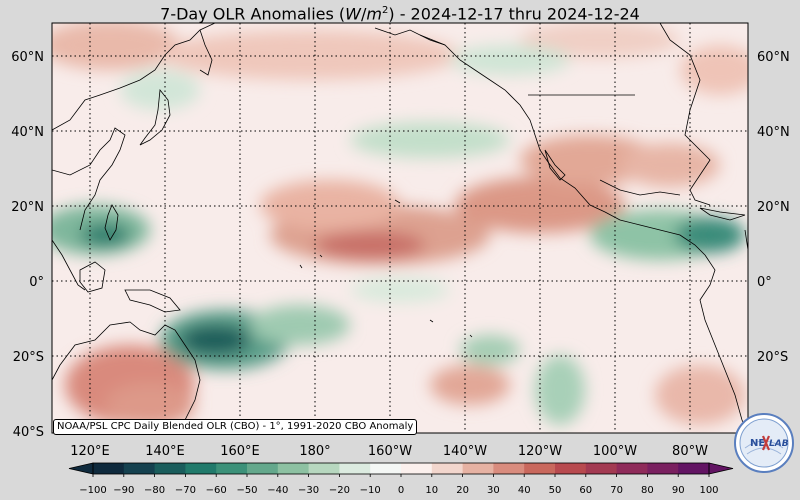 The image size is (800, 500). Describe the element at coordinates (410, 36) in the screenshot. I see `alaska-coast` at that location.